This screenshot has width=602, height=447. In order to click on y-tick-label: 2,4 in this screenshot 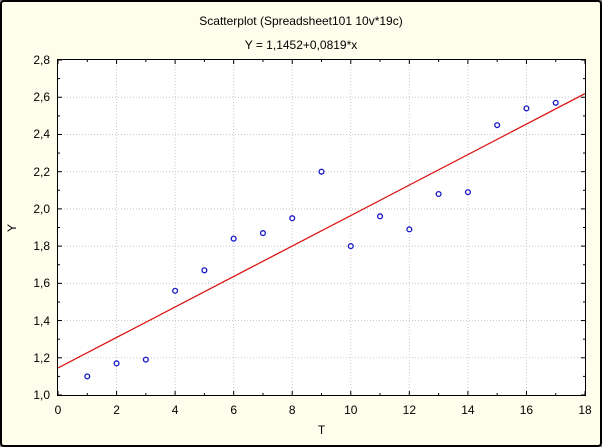, I will do `click(41, 134)`.